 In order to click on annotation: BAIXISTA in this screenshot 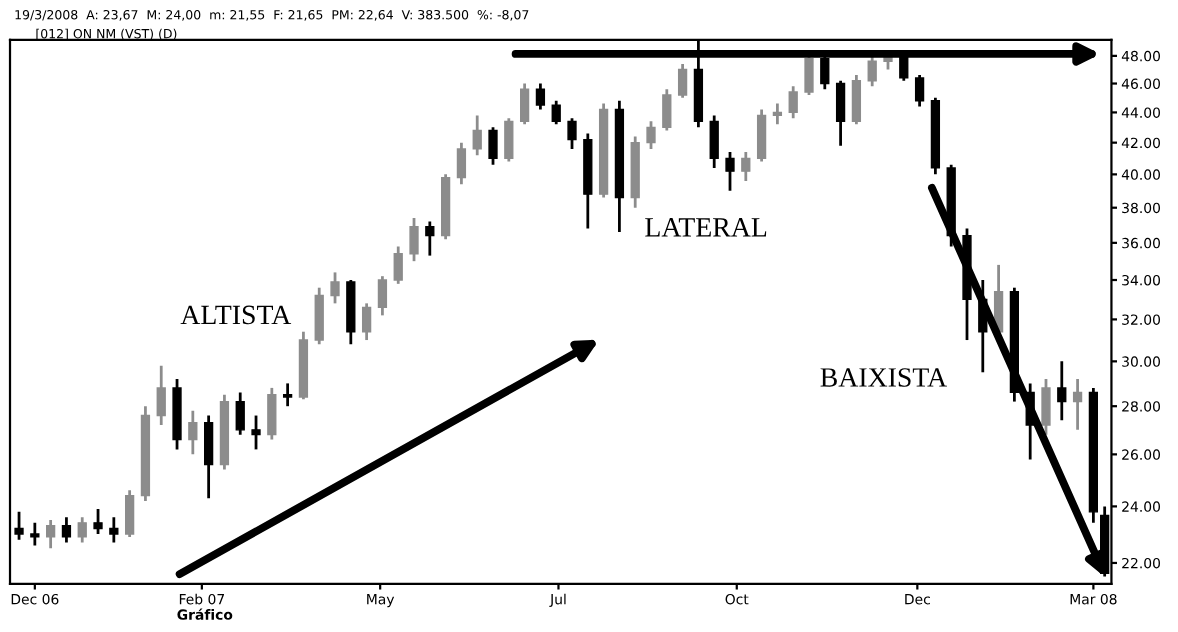, I will do `click(883, 377)`.